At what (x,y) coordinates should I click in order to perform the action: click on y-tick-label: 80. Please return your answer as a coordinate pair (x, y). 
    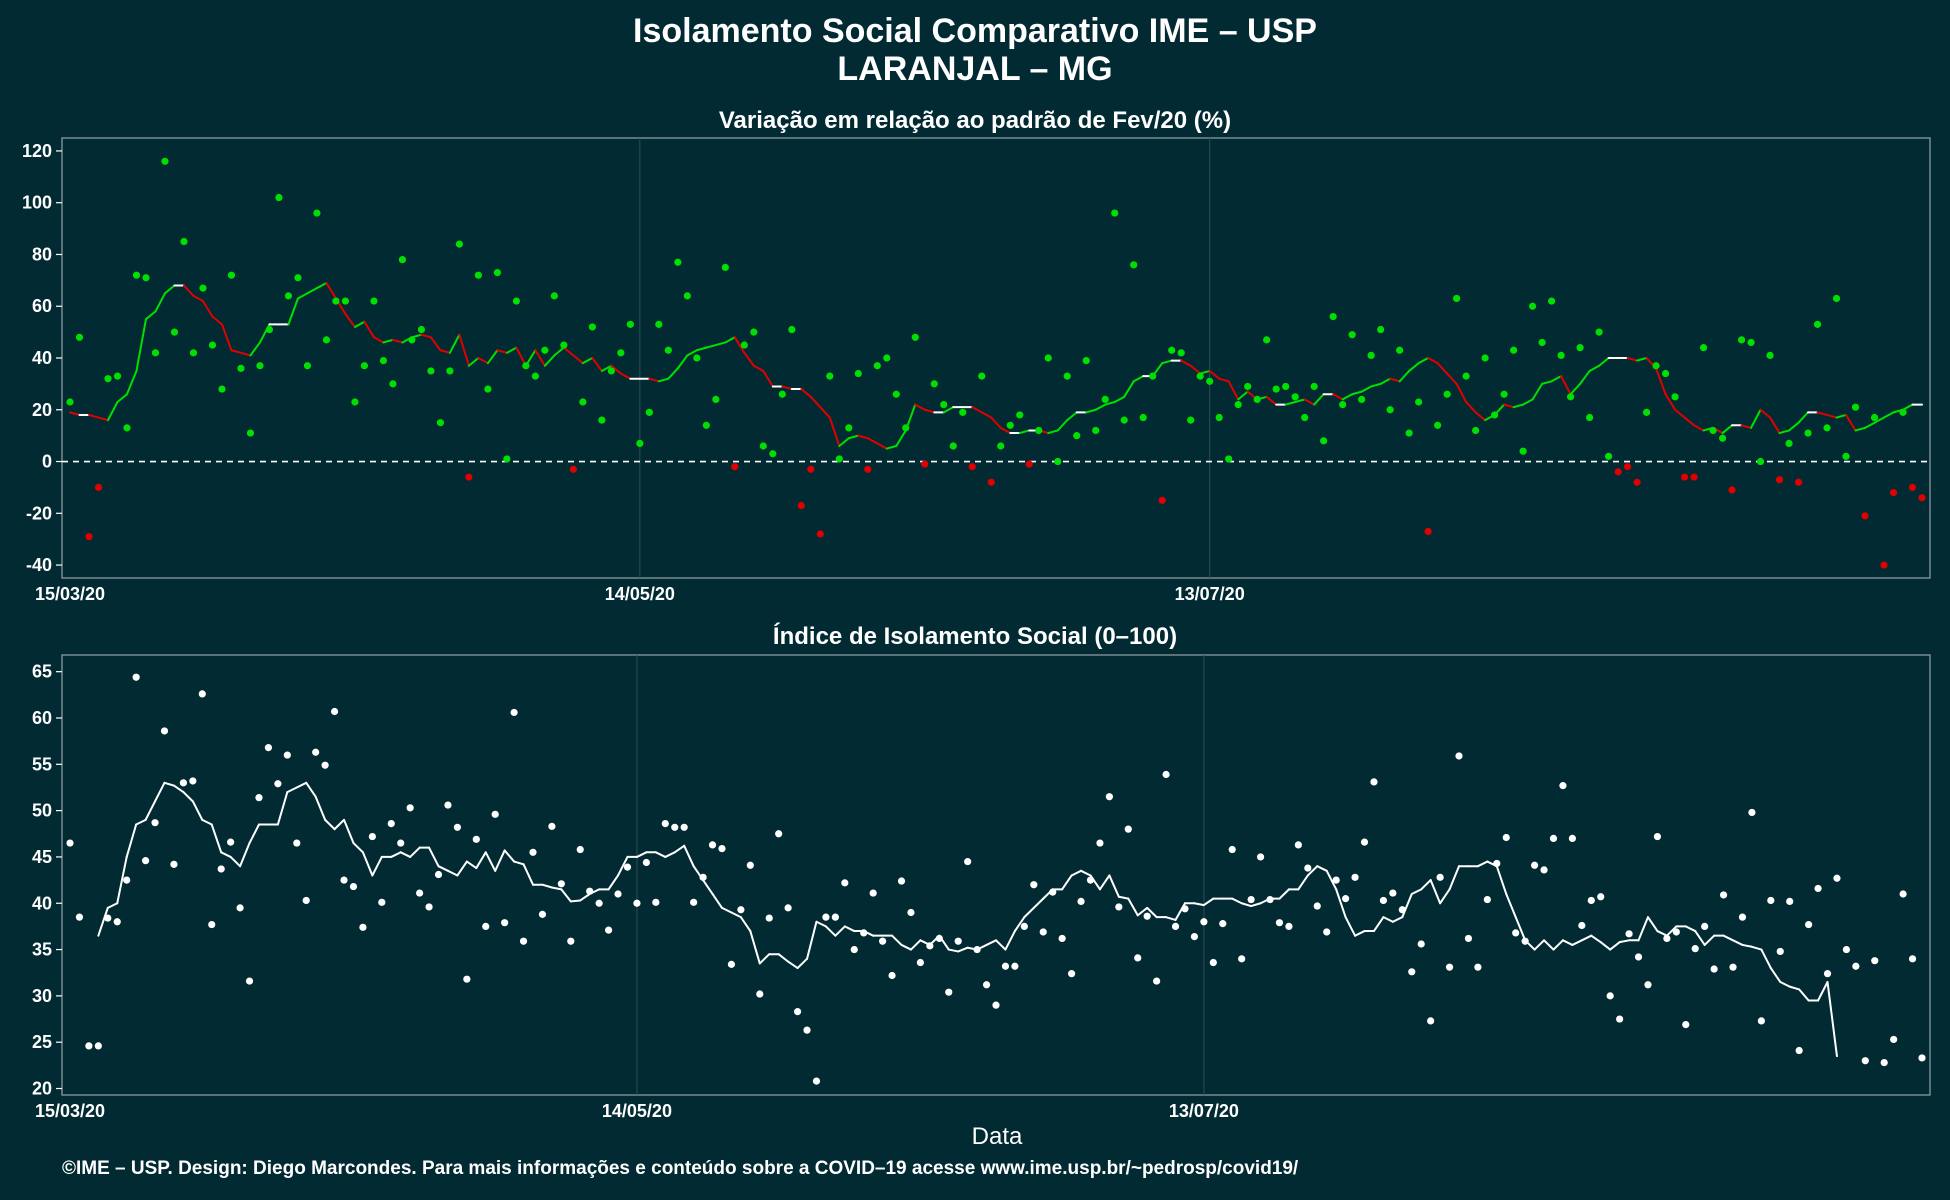
    Looking at the image, I should click on (42, 254).